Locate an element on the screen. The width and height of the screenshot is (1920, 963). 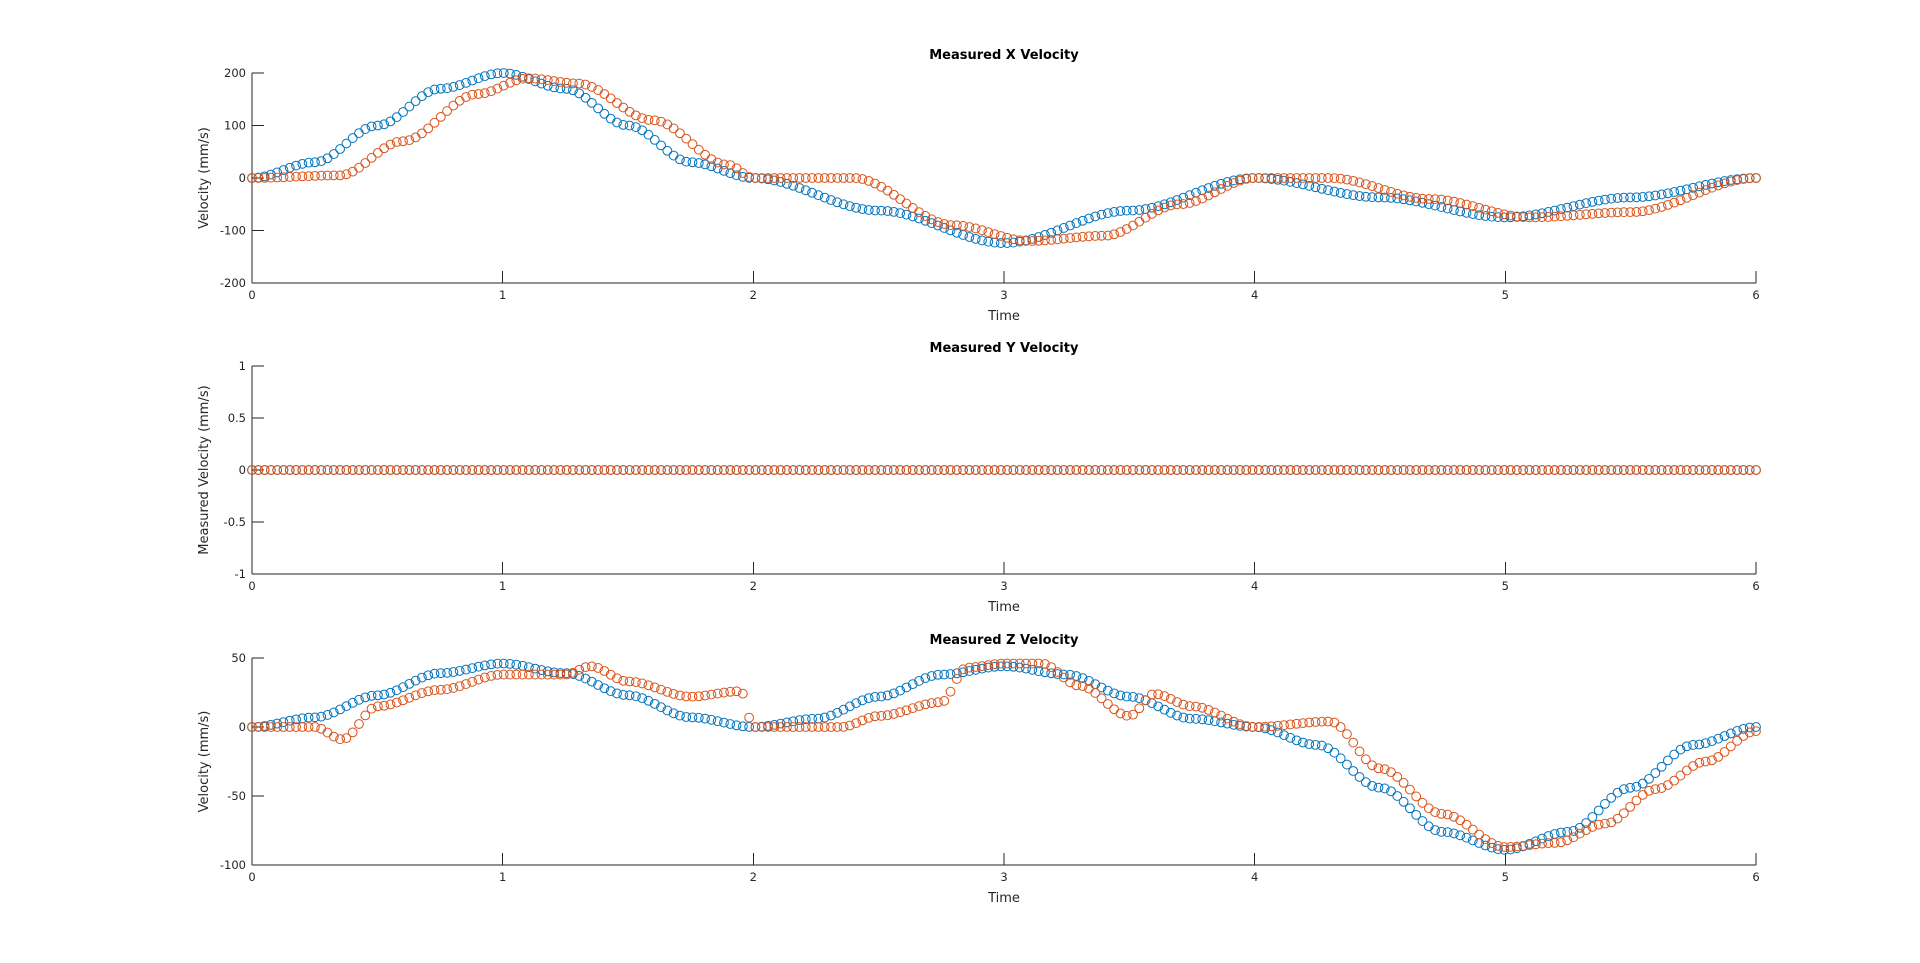
x-axis-label: Time is located at coordinates (1003, 607).